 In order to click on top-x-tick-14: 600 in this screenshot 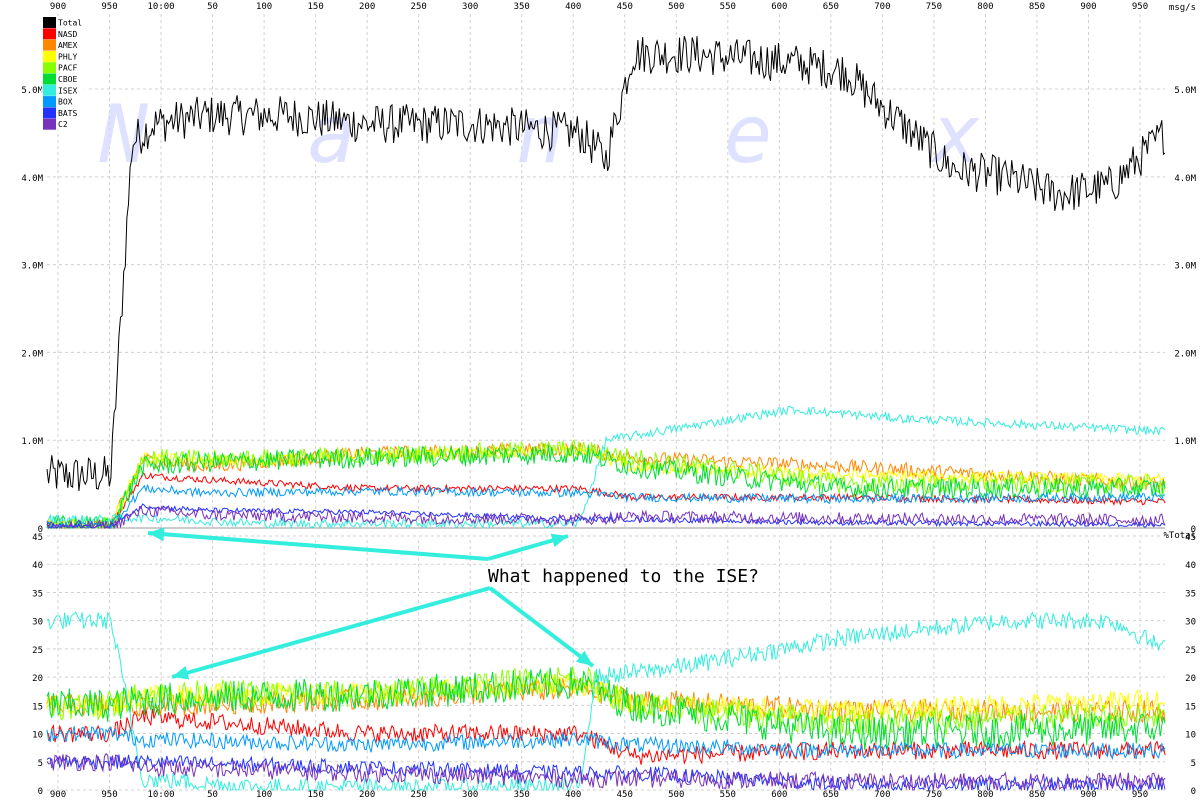, I will do `click(779, 7)`.